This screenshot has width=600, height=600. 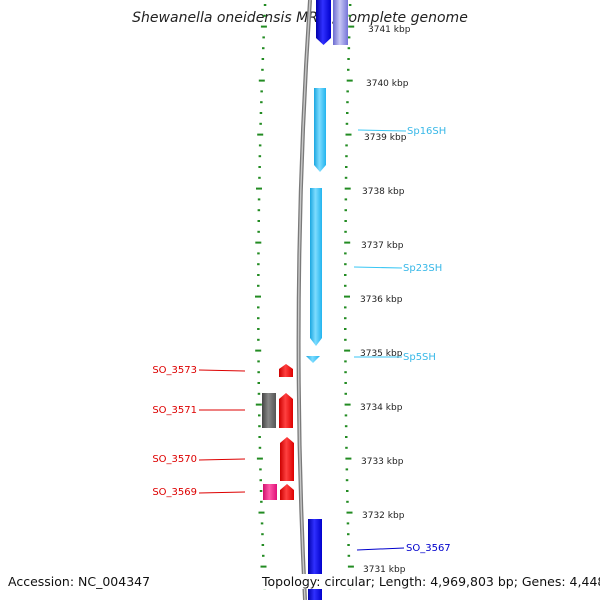 What do you see at coordinates (426, 131) in the screenshot?
I see `label-sp16sh: Sp16SH` at bounding box center [426, 131].